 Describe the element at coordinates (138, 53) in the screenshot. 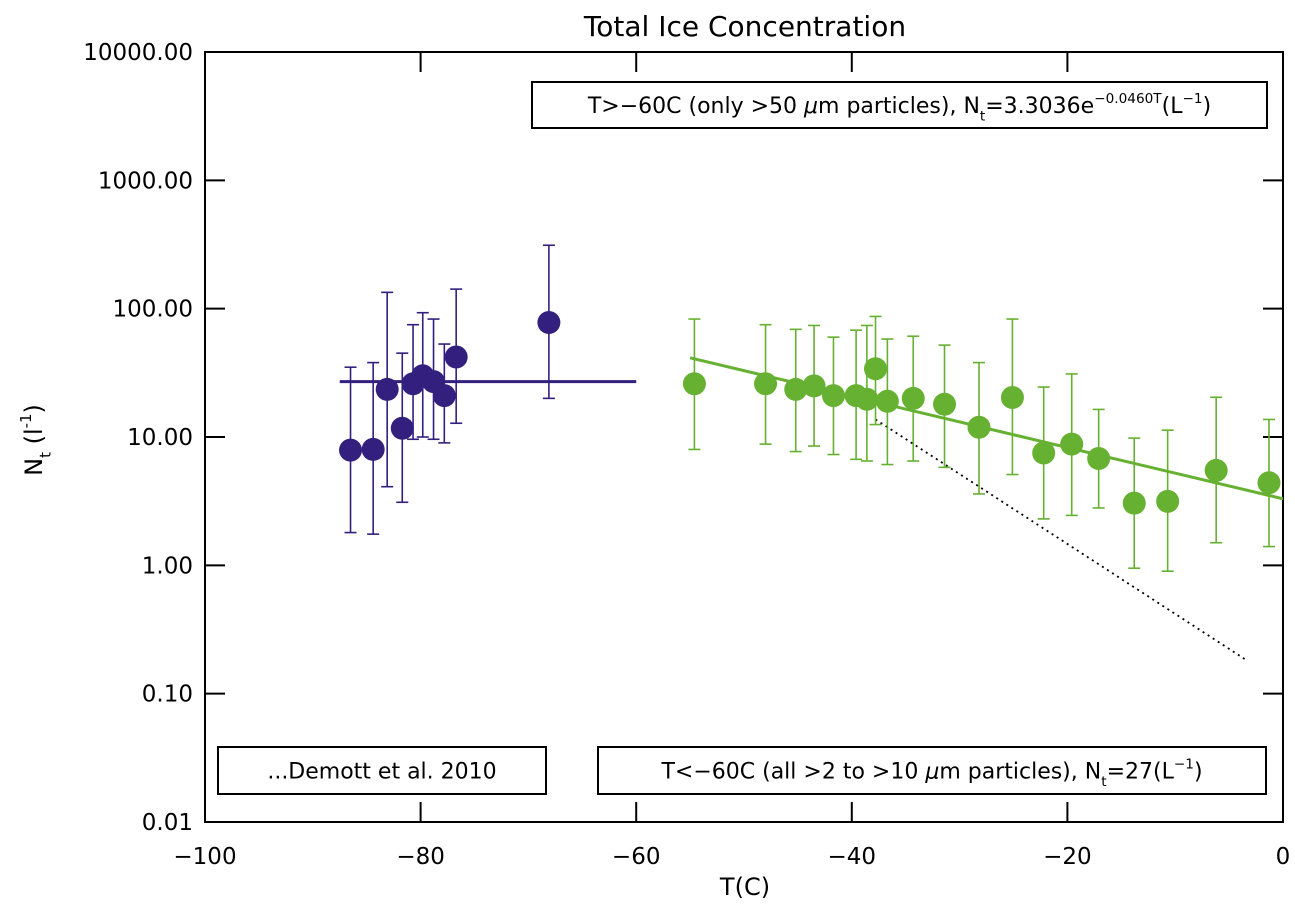

I see `y-tick-label: 10000.00` at that location.